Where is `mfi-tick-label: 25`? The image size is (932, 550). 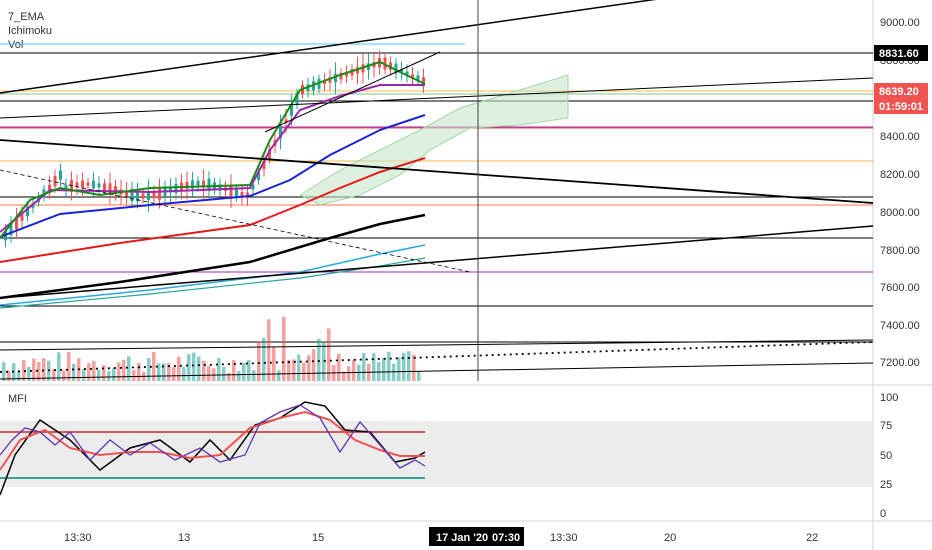 mfi-tick-label: 25 is located at coordinates (886, 485).